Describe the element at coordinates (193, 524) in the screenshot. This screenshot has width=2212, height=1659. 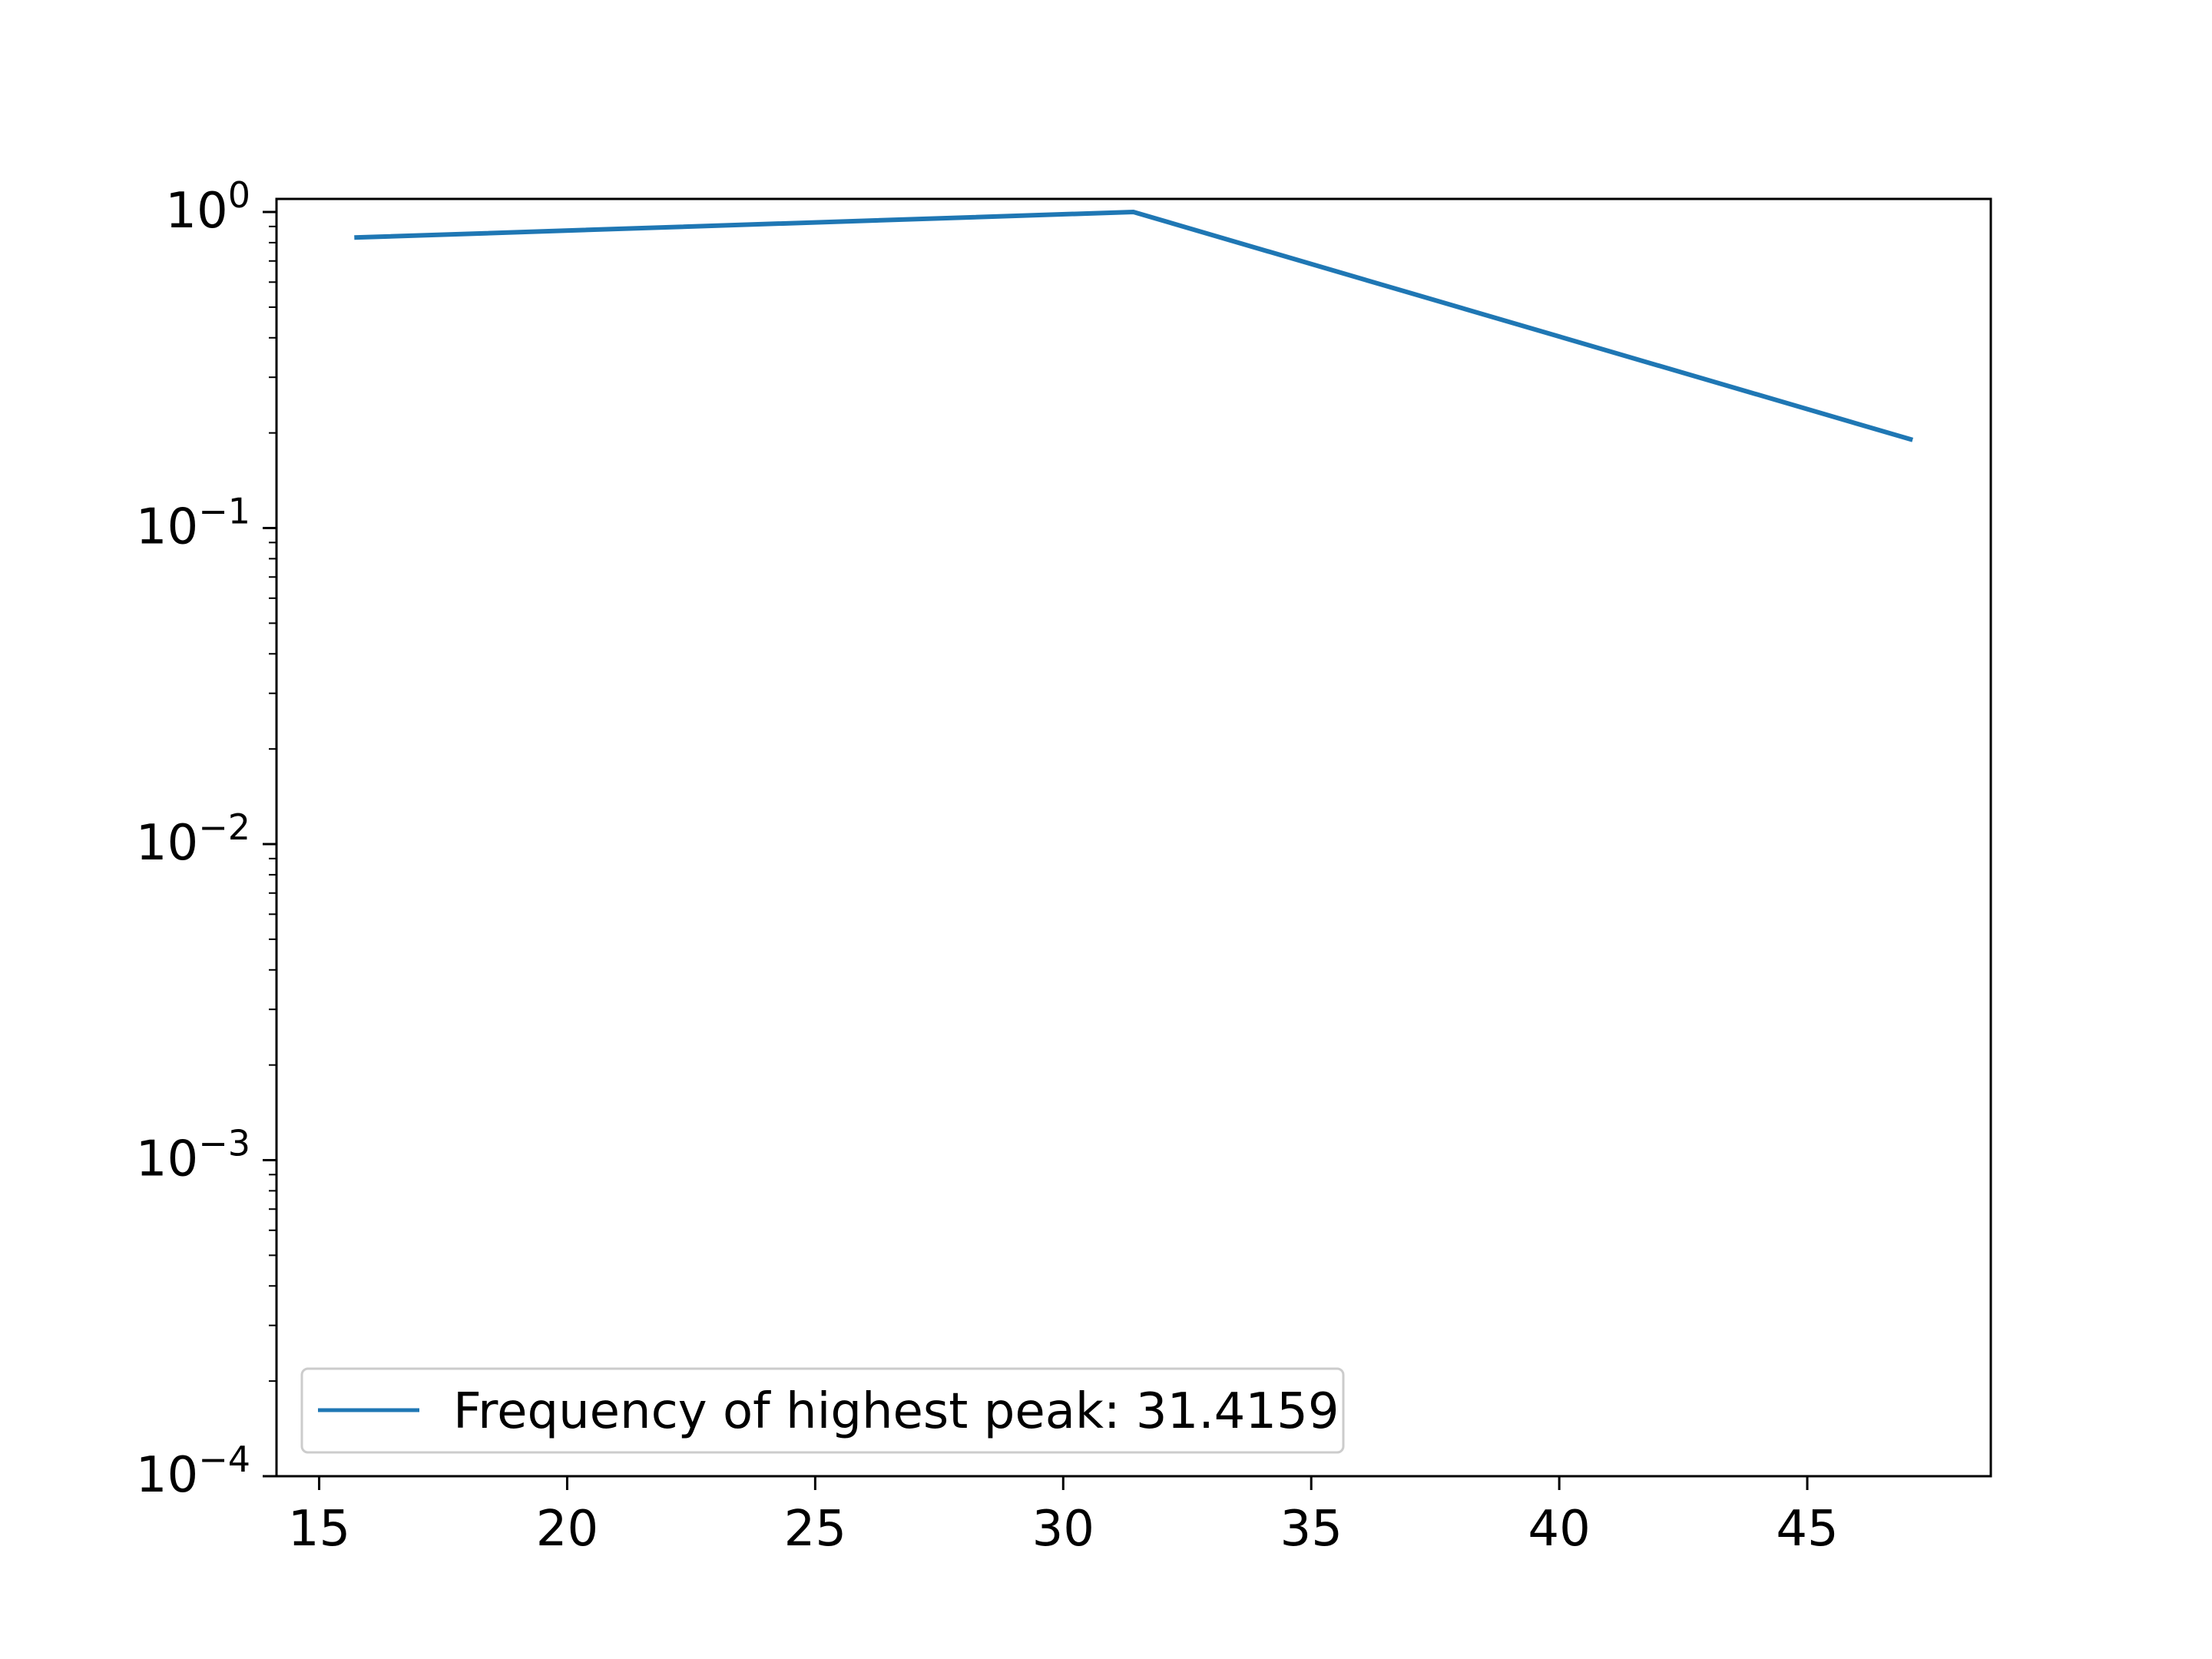
I see `y-tick-label: 10⁻¹` at that location.